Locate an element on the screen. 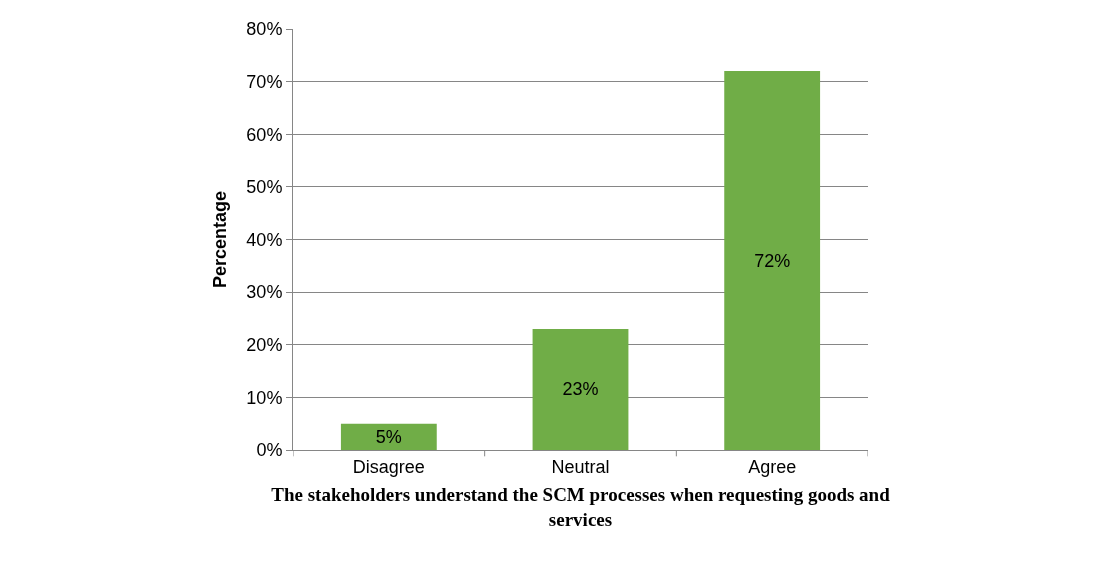  data-label: 72% is located at coordinates (772, 260).